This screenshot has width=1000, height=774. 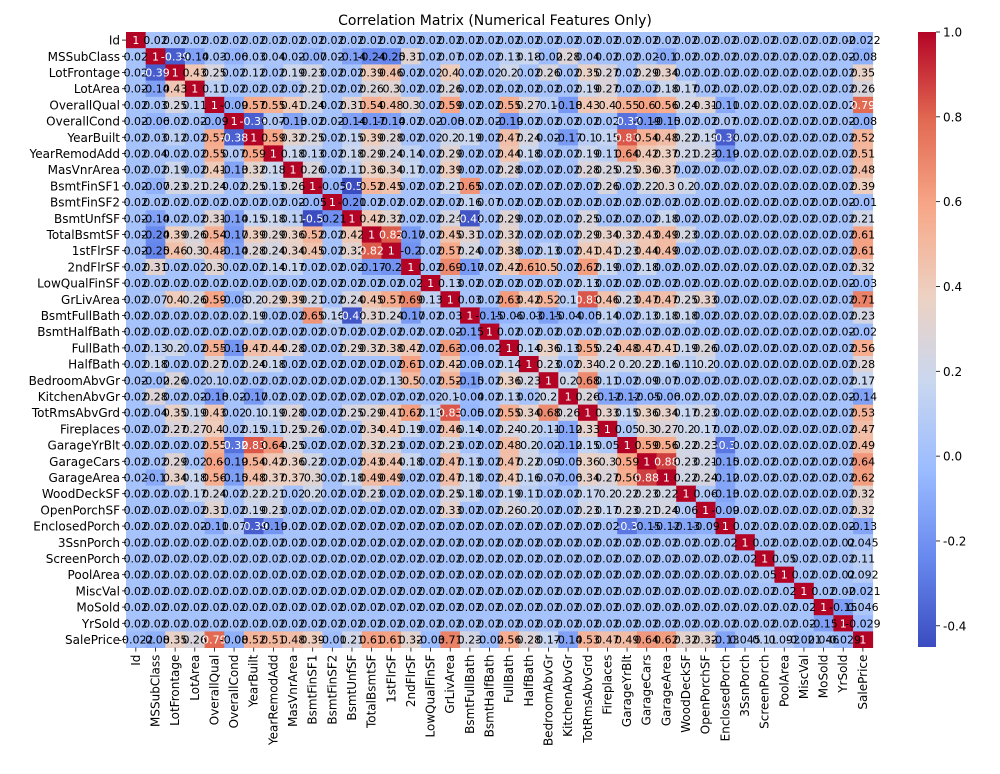 What do you see at coordinates (83, 559) in the screenshot?
I see `y-tick-label: ScreenPorch` at bounding box center [83, 559].